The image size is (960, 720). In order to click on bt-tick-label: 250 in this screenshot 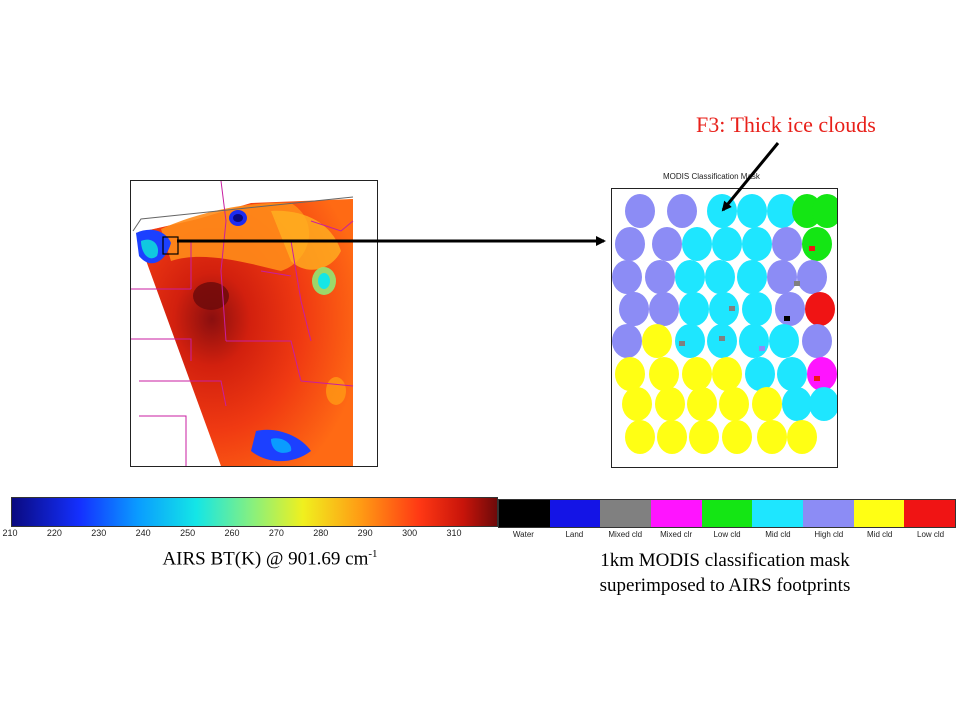, I will do `click(188, 533)`.